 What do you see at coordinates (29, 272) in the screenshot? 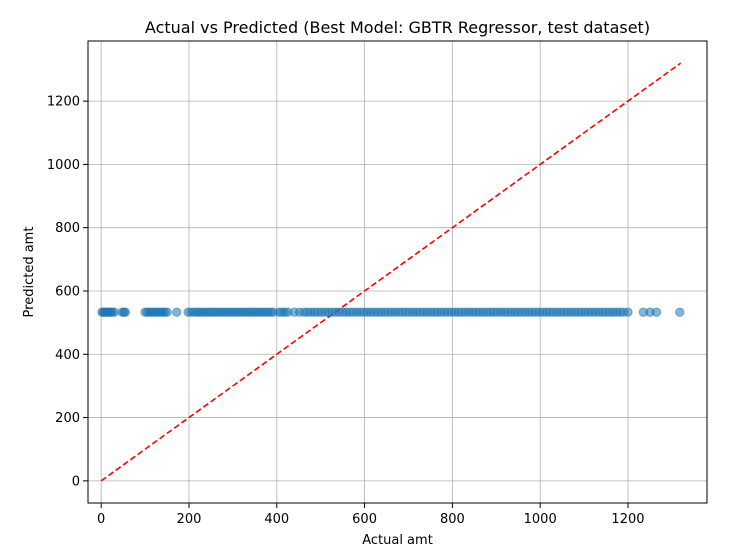
I see `y-axis-label: Predicted amt` at bounding box center [29, 272].